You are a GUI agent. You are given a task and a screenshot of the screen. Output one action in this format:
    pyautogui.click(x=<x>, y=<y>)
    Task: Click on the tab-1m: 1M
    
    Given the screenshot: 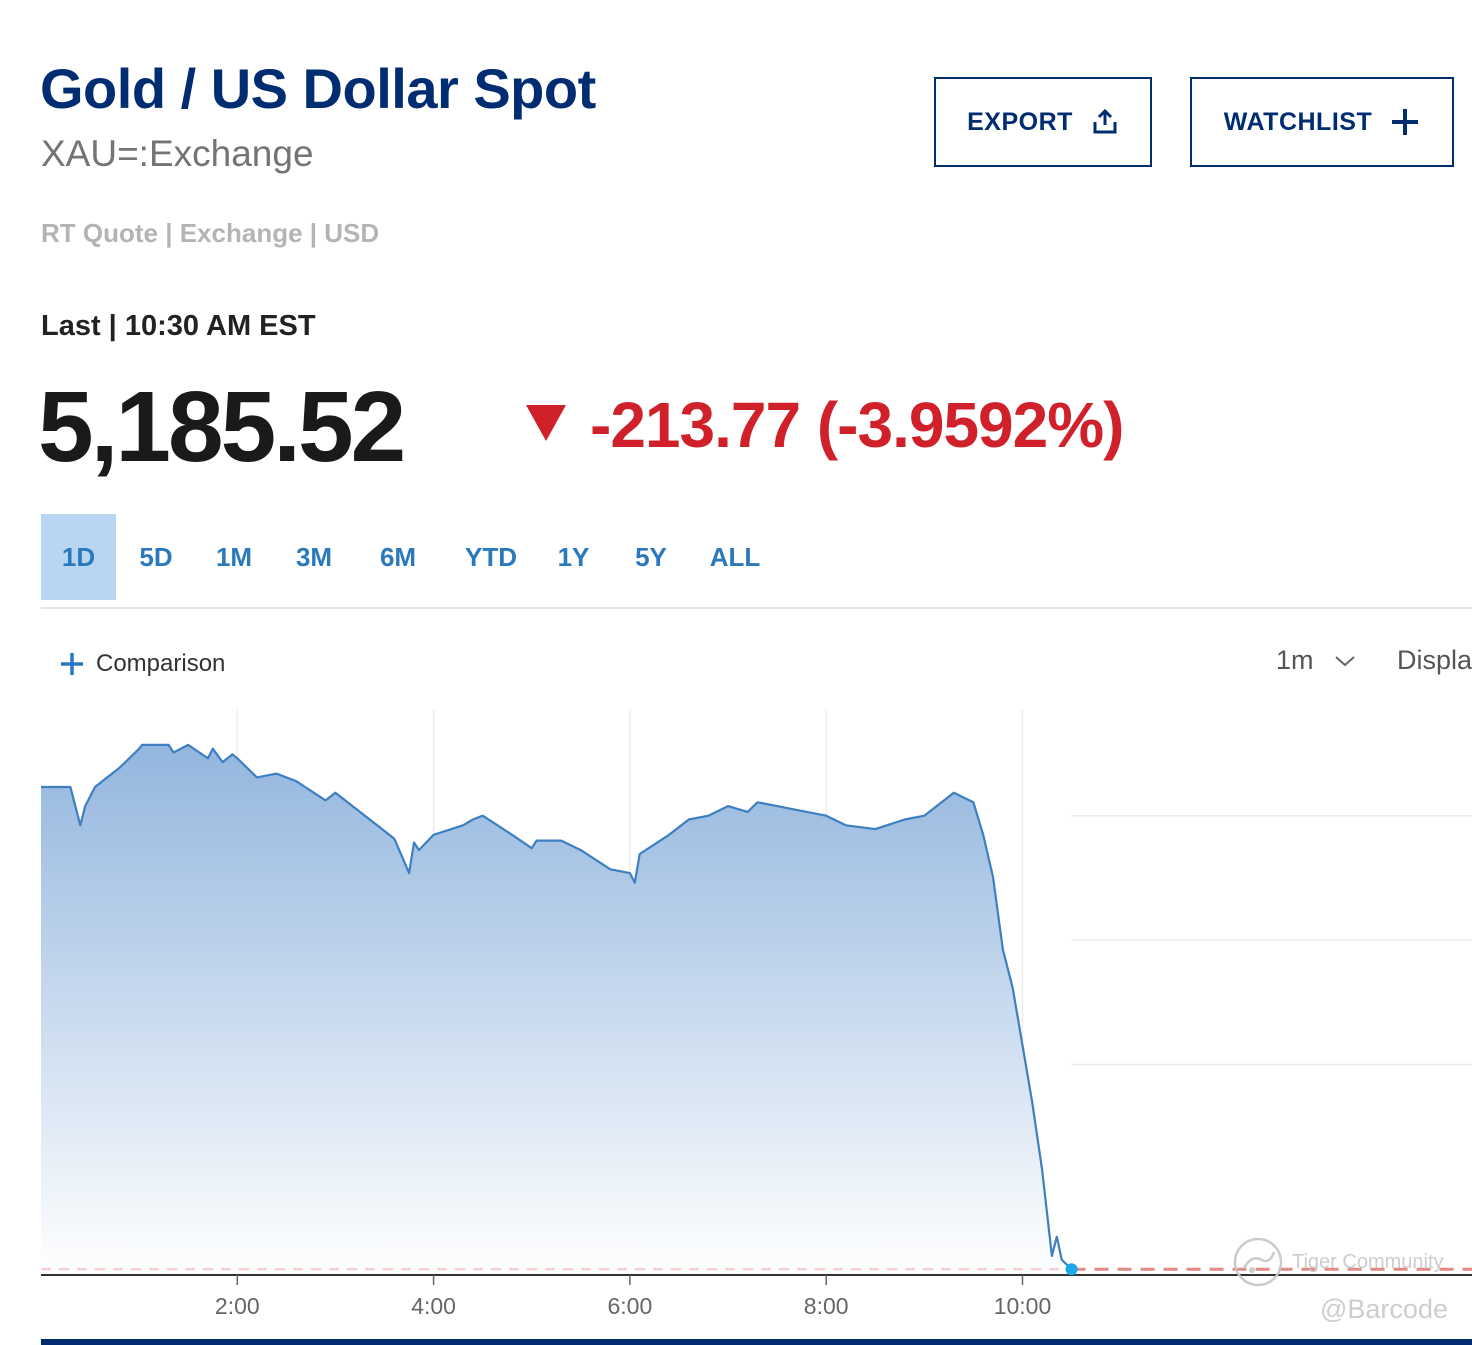 What is the action you would take?
    pyautogui.click(x=234, y=557)
    